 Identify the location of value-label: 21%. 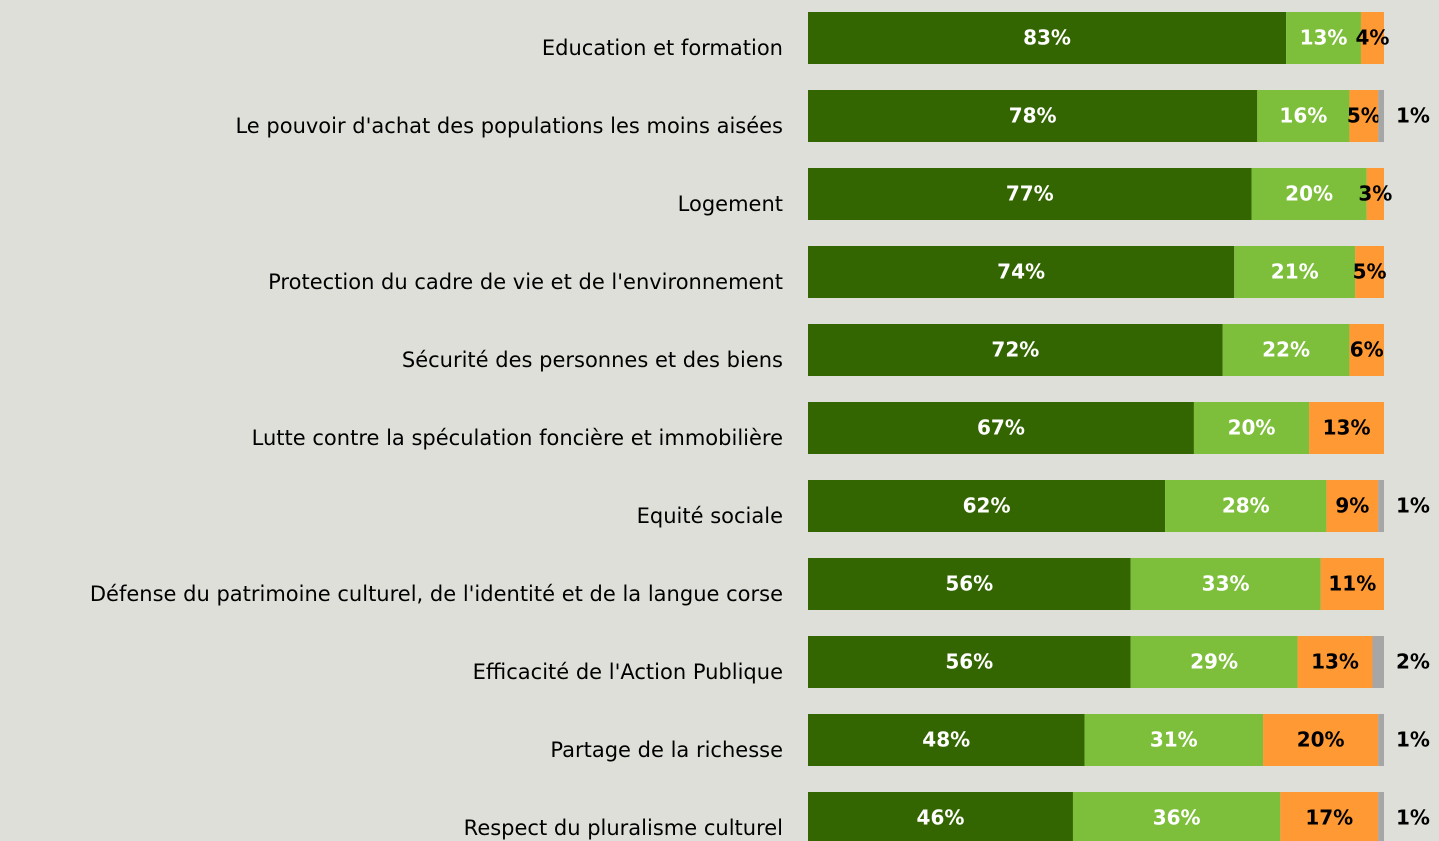
(1295, 272).